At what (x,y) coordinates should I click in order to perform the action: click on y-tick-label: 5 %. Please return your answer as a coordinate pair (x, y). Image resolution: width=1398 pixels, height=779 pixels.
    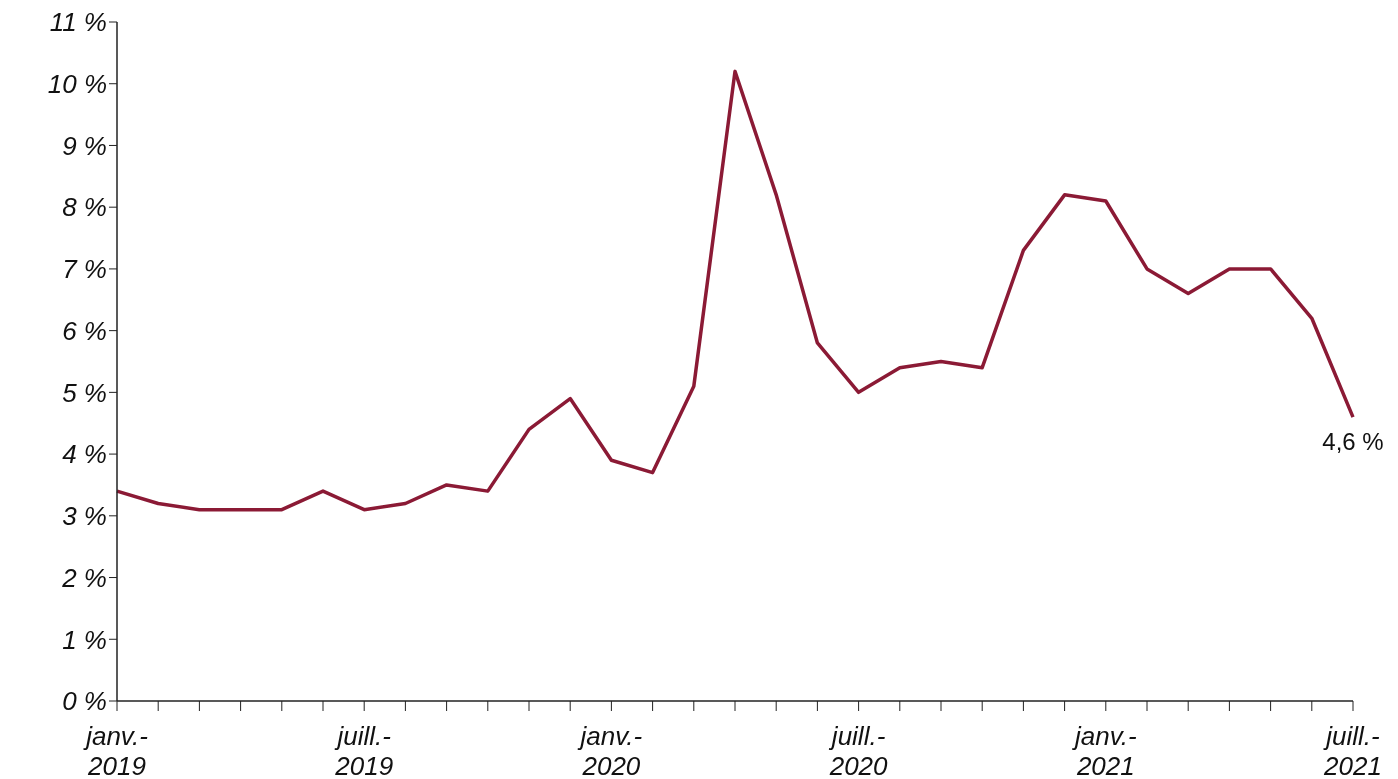
    Looking at the image, I should click on (84, 392).